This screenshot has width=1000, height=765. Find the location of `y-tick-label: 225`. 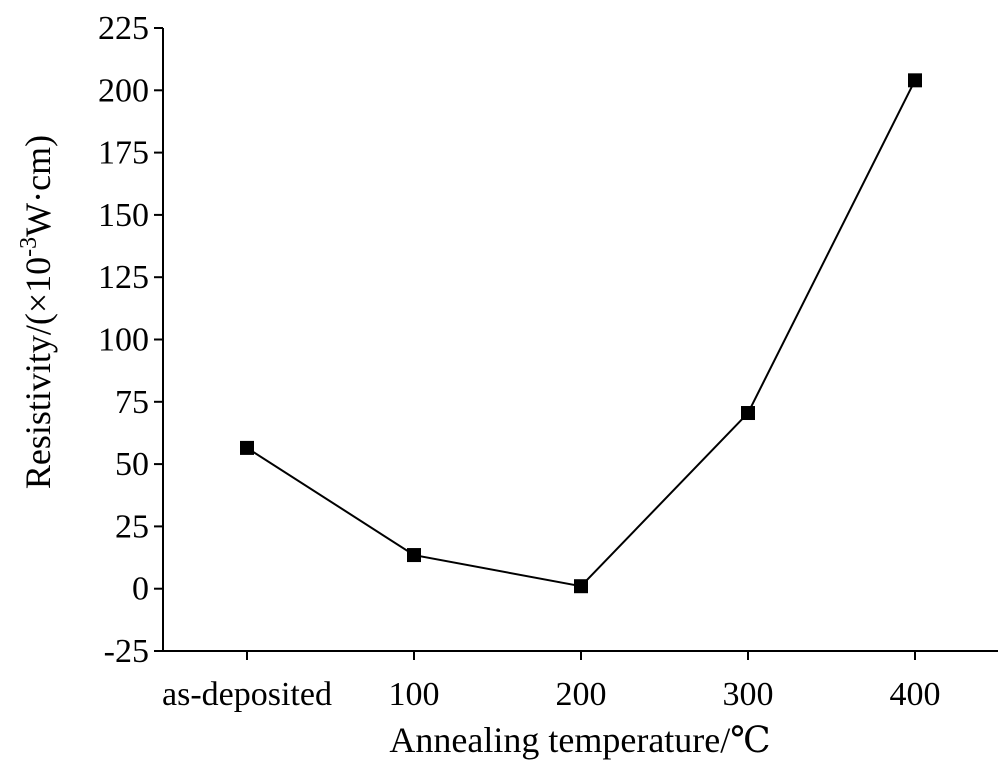

y-tick-label: 225 is located at coordinates (123, 28).